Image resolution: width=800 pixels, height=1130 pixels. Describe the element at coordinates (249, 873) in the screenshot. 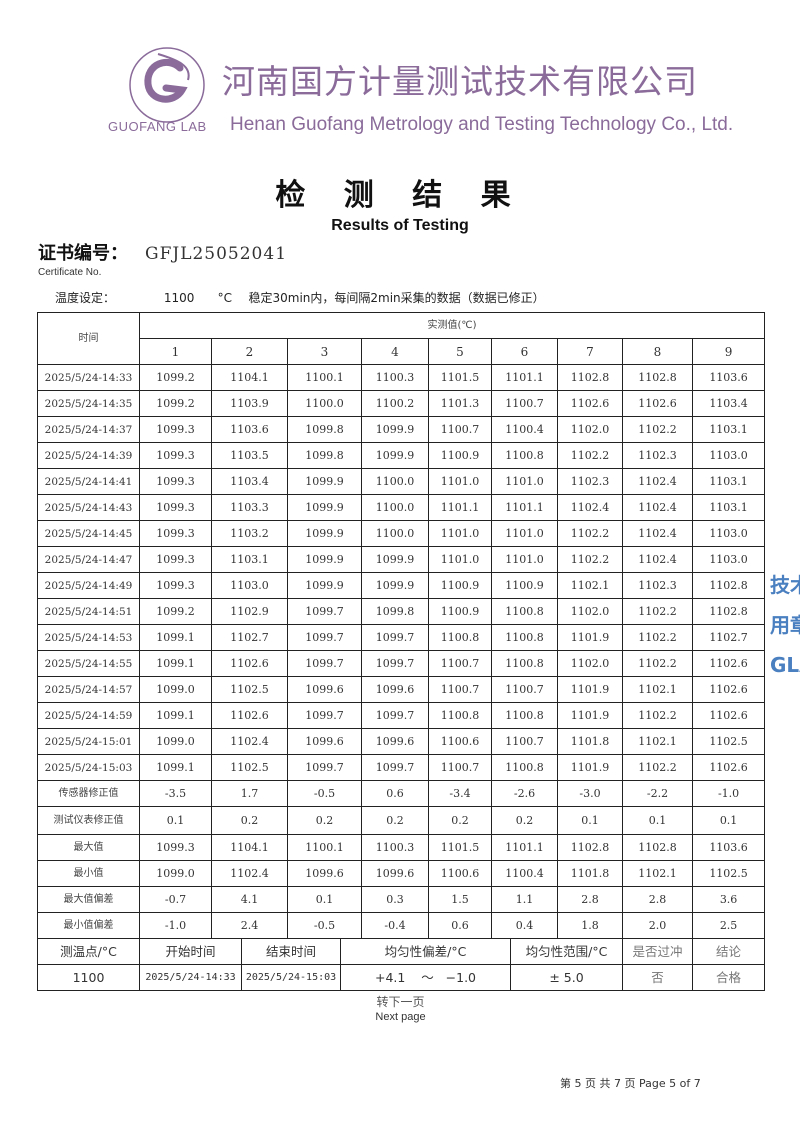

I see `stats-value: 1102.4` at that location.